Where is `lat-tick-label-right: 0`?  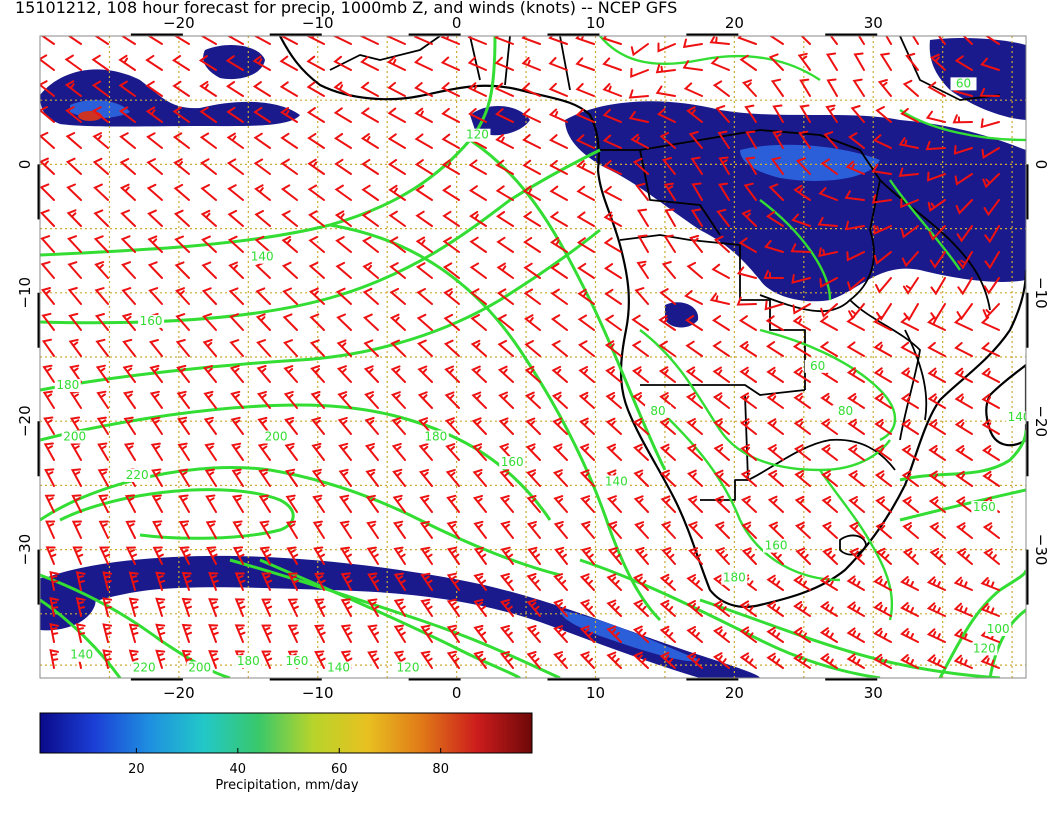 lat-tick-label-right: 0 is located at coordinates (1041, 165).